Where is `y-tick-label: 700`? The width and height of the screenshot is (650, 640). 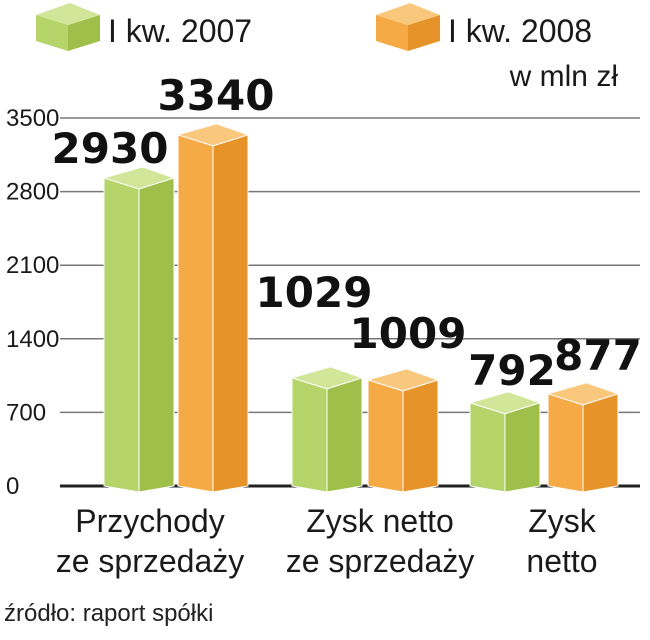
y-tick-label: 700 is located at coordinates (26, 412).